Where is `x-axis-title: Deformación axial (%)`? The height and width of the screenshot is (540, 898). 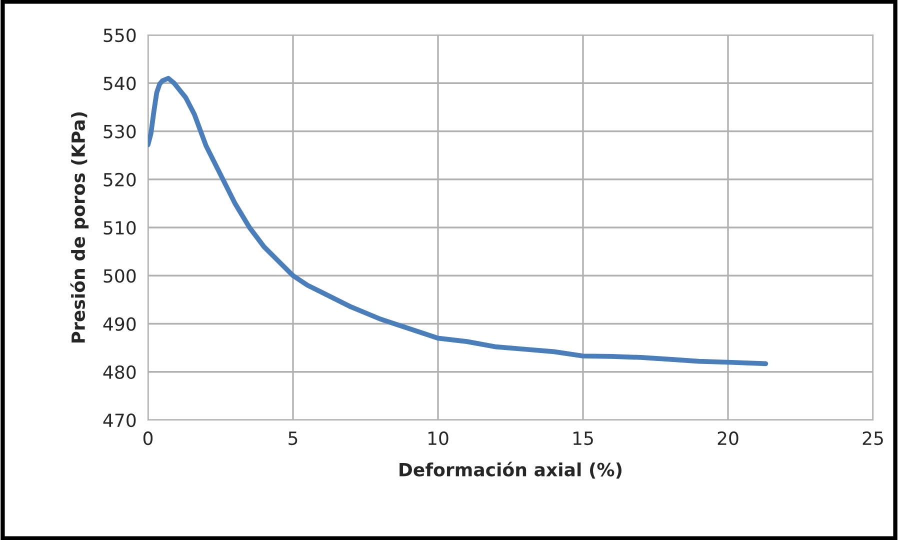
x-axis-title: Deformación axial (%) is located at coordinates (511, 470).